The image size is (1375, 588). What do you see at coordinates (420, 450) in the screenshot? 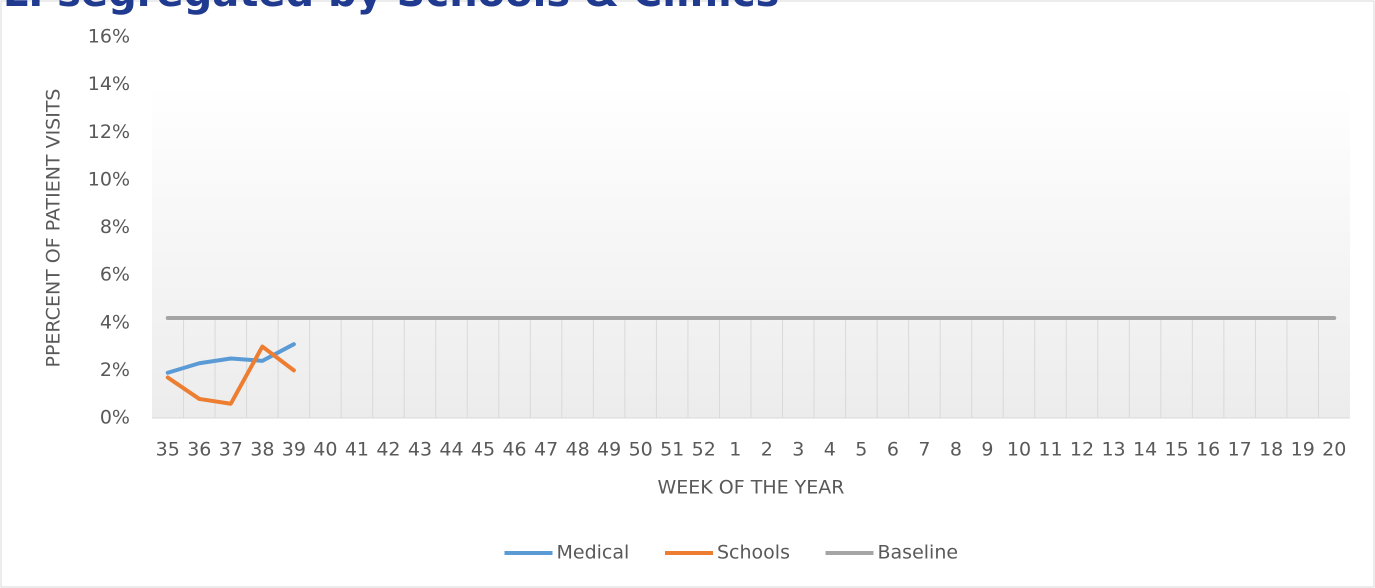
I see `x-tick-label: 43` at bounding box center [420, 450].